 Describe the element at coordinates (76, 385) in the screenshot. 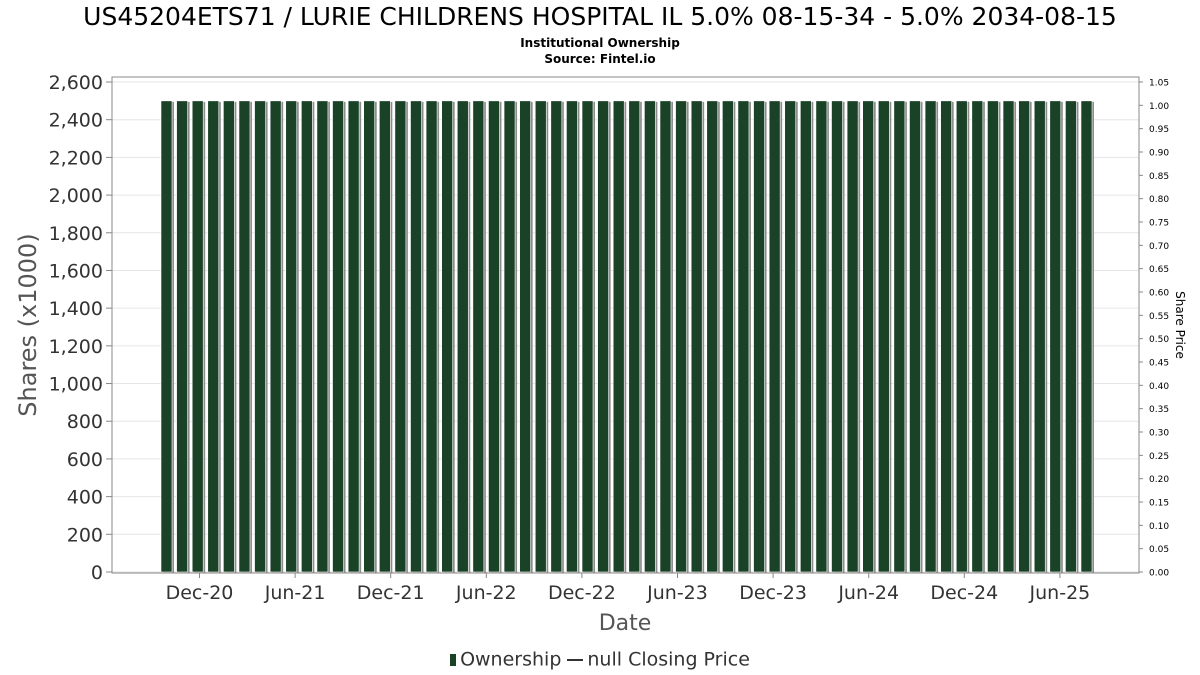

I see `y-tick-label: 1,000` at that location.